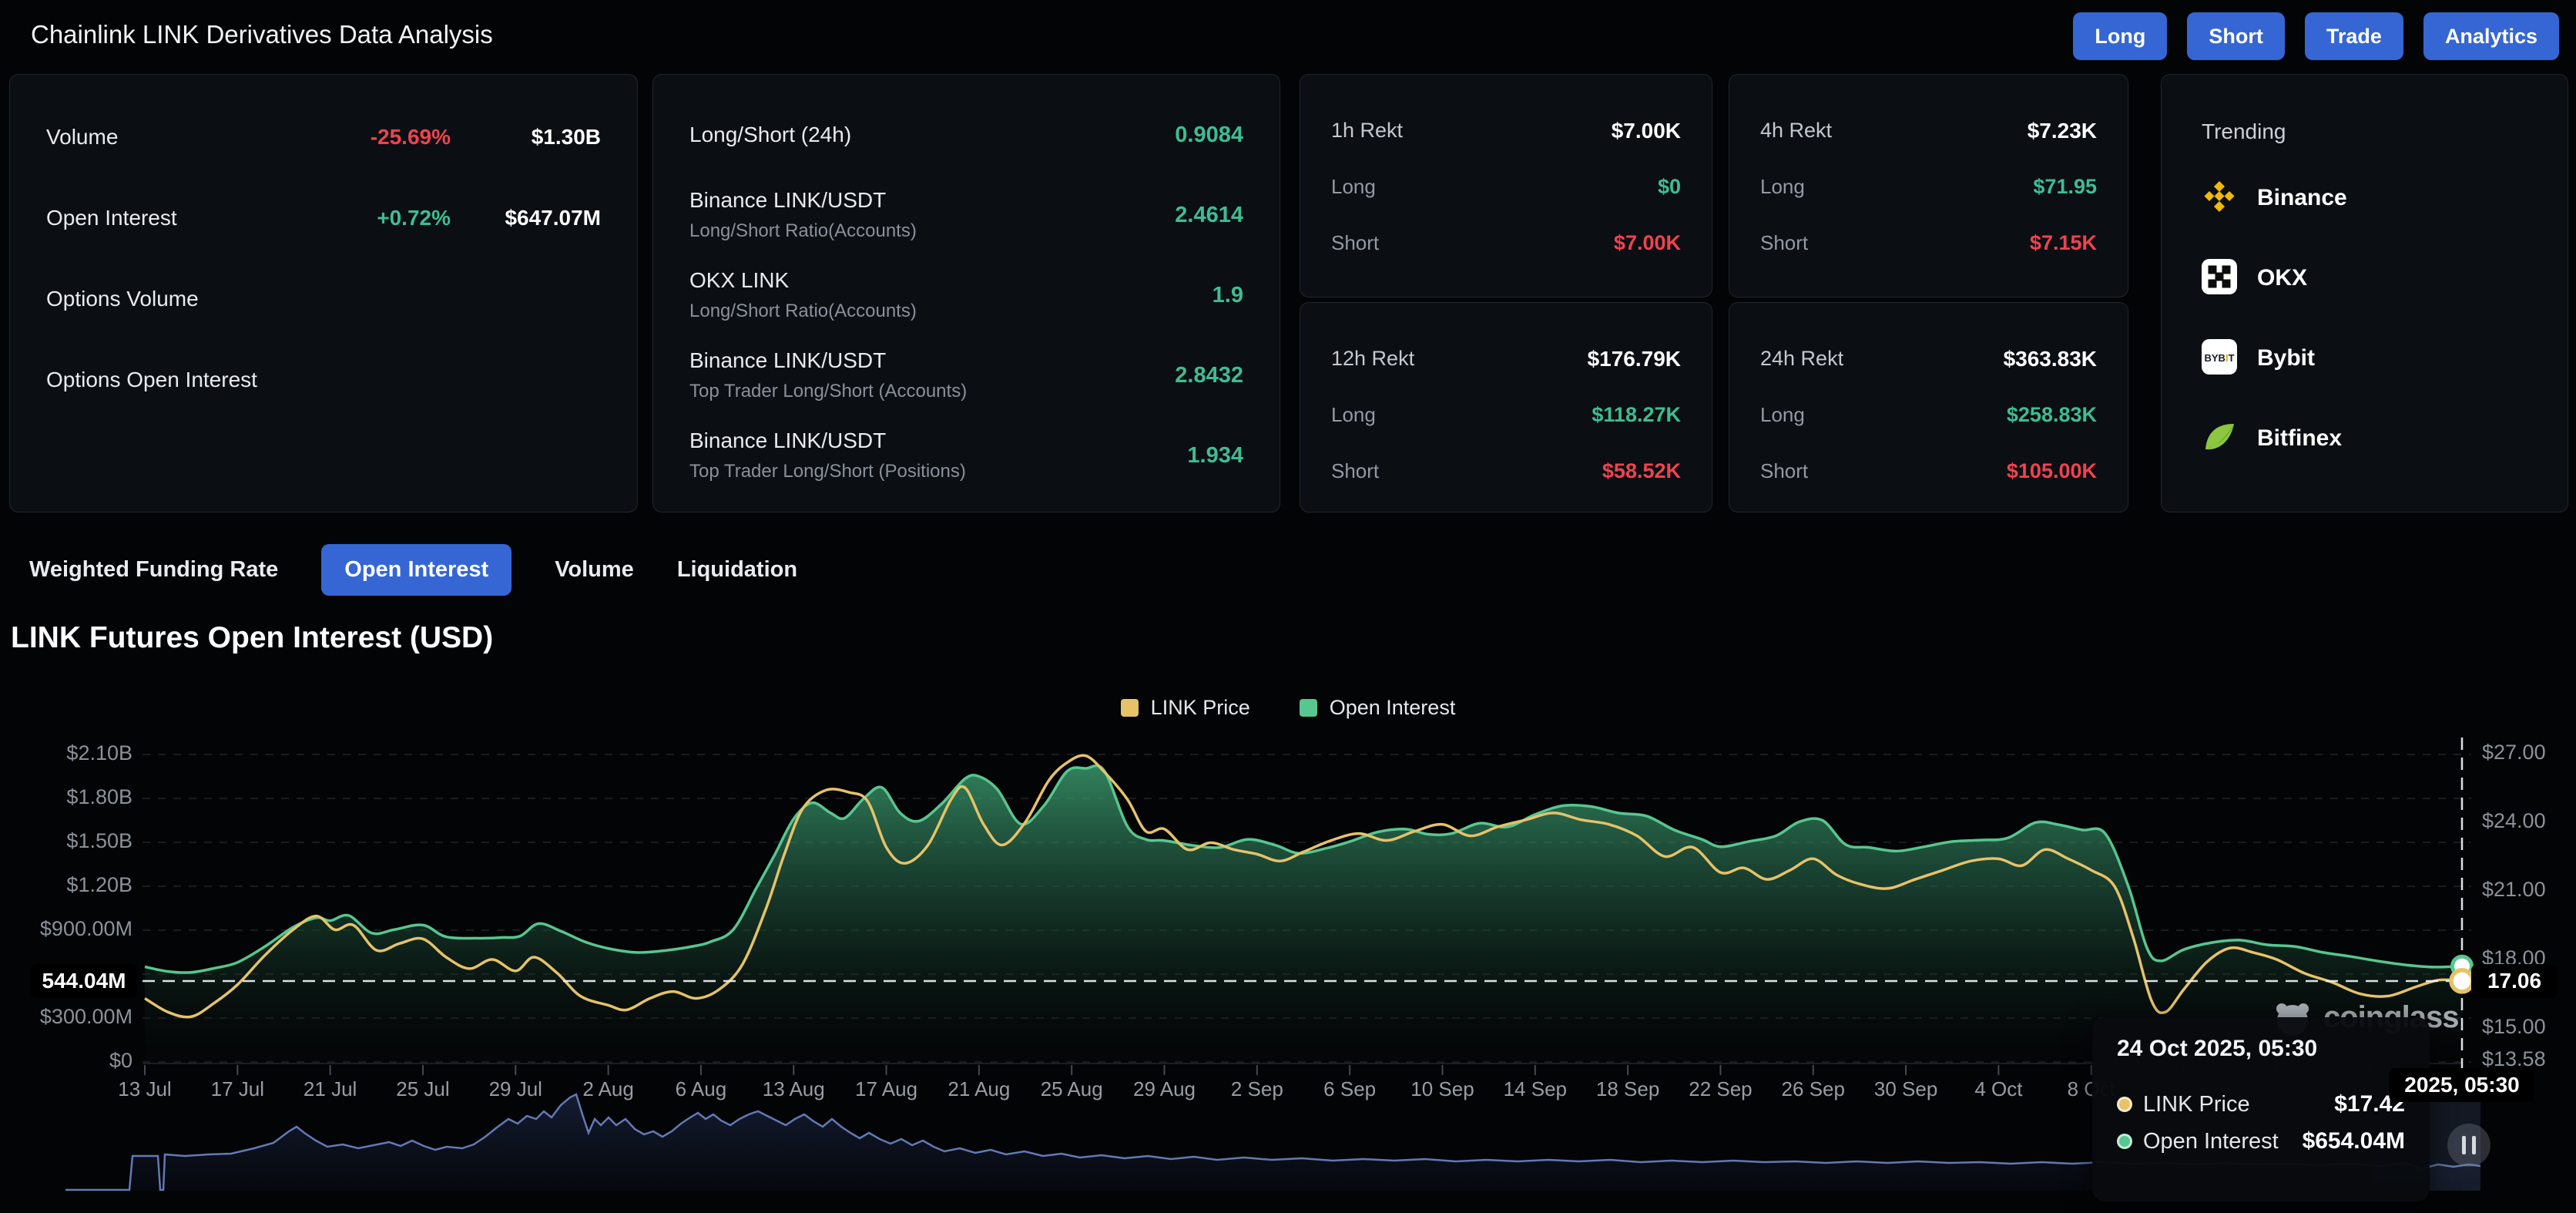  What do you see at coordinates (2491, 36) in the screenshot?
I see `analytics-button: Analytics` at bounding box center [2491, 36].